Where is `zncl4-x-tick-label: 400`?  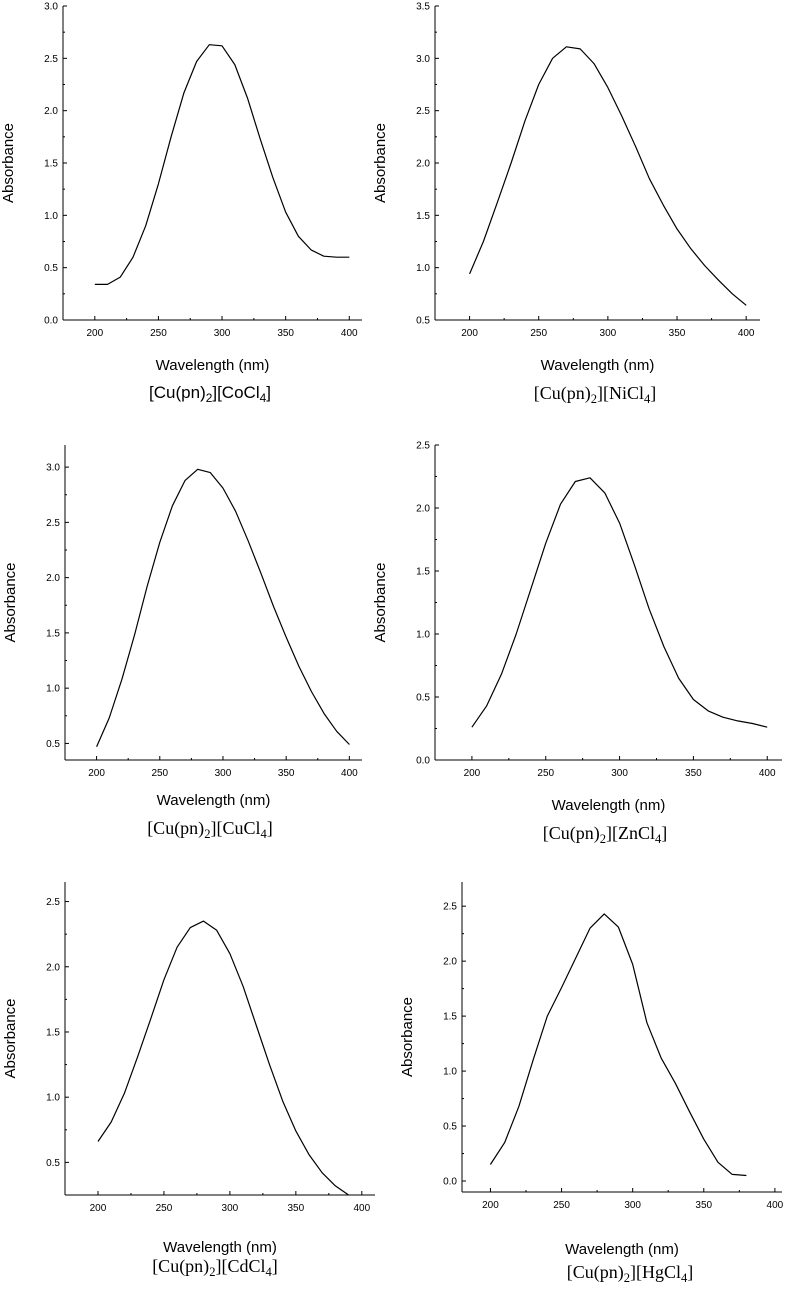 zncl4-x-tick-label: 400 is located at coordinates (767, 773).